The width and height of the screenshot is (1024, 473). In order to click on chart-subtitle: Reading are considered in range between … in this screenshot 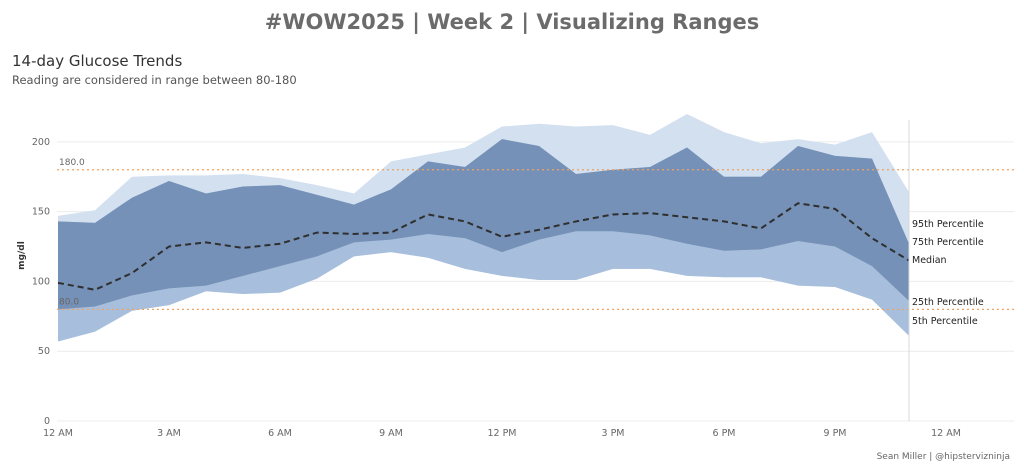, I will do `click(154, 80)`.